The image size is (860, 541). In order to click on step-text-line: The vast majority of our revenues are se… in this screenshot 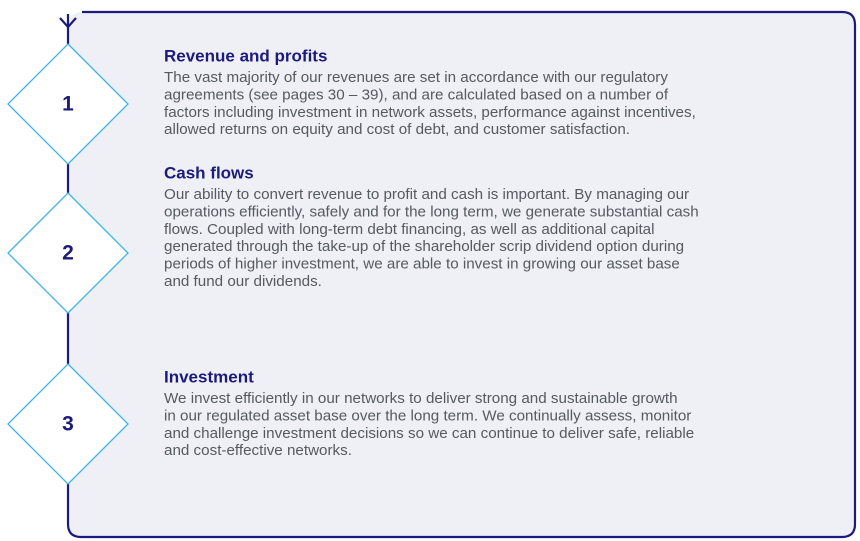, I will do `click(416, 77)`.